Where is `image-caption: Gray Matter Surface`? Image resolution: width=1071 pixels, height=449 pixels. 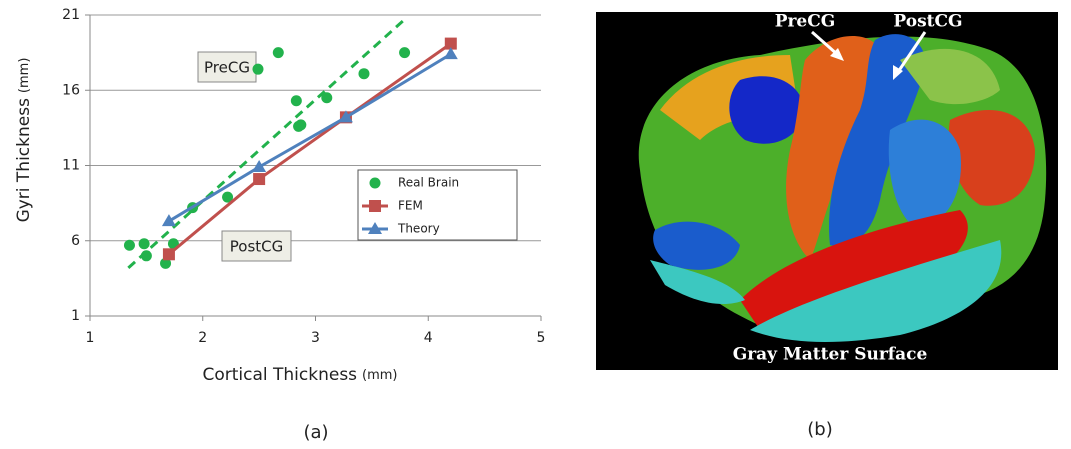 image-caption: Gray Matter Surface is located at coordinates (830, 355).